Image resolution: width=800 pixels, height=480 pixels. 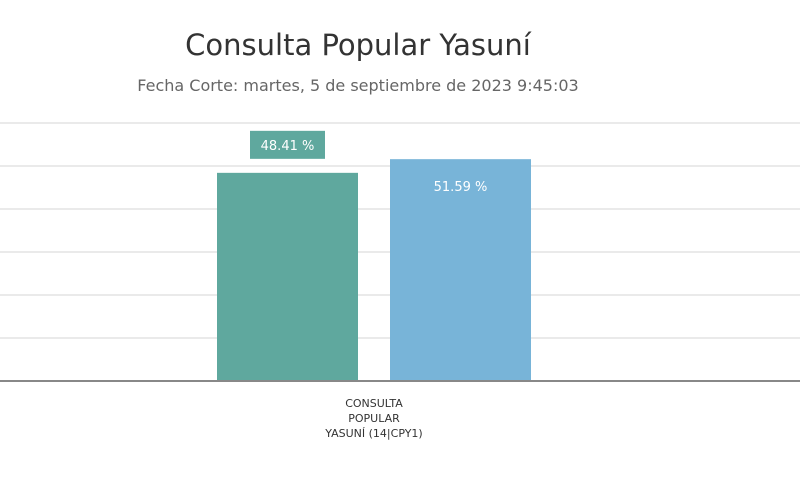 I want to click on x-category-label-line-2: POPULAR, so click(x=374, y=418).